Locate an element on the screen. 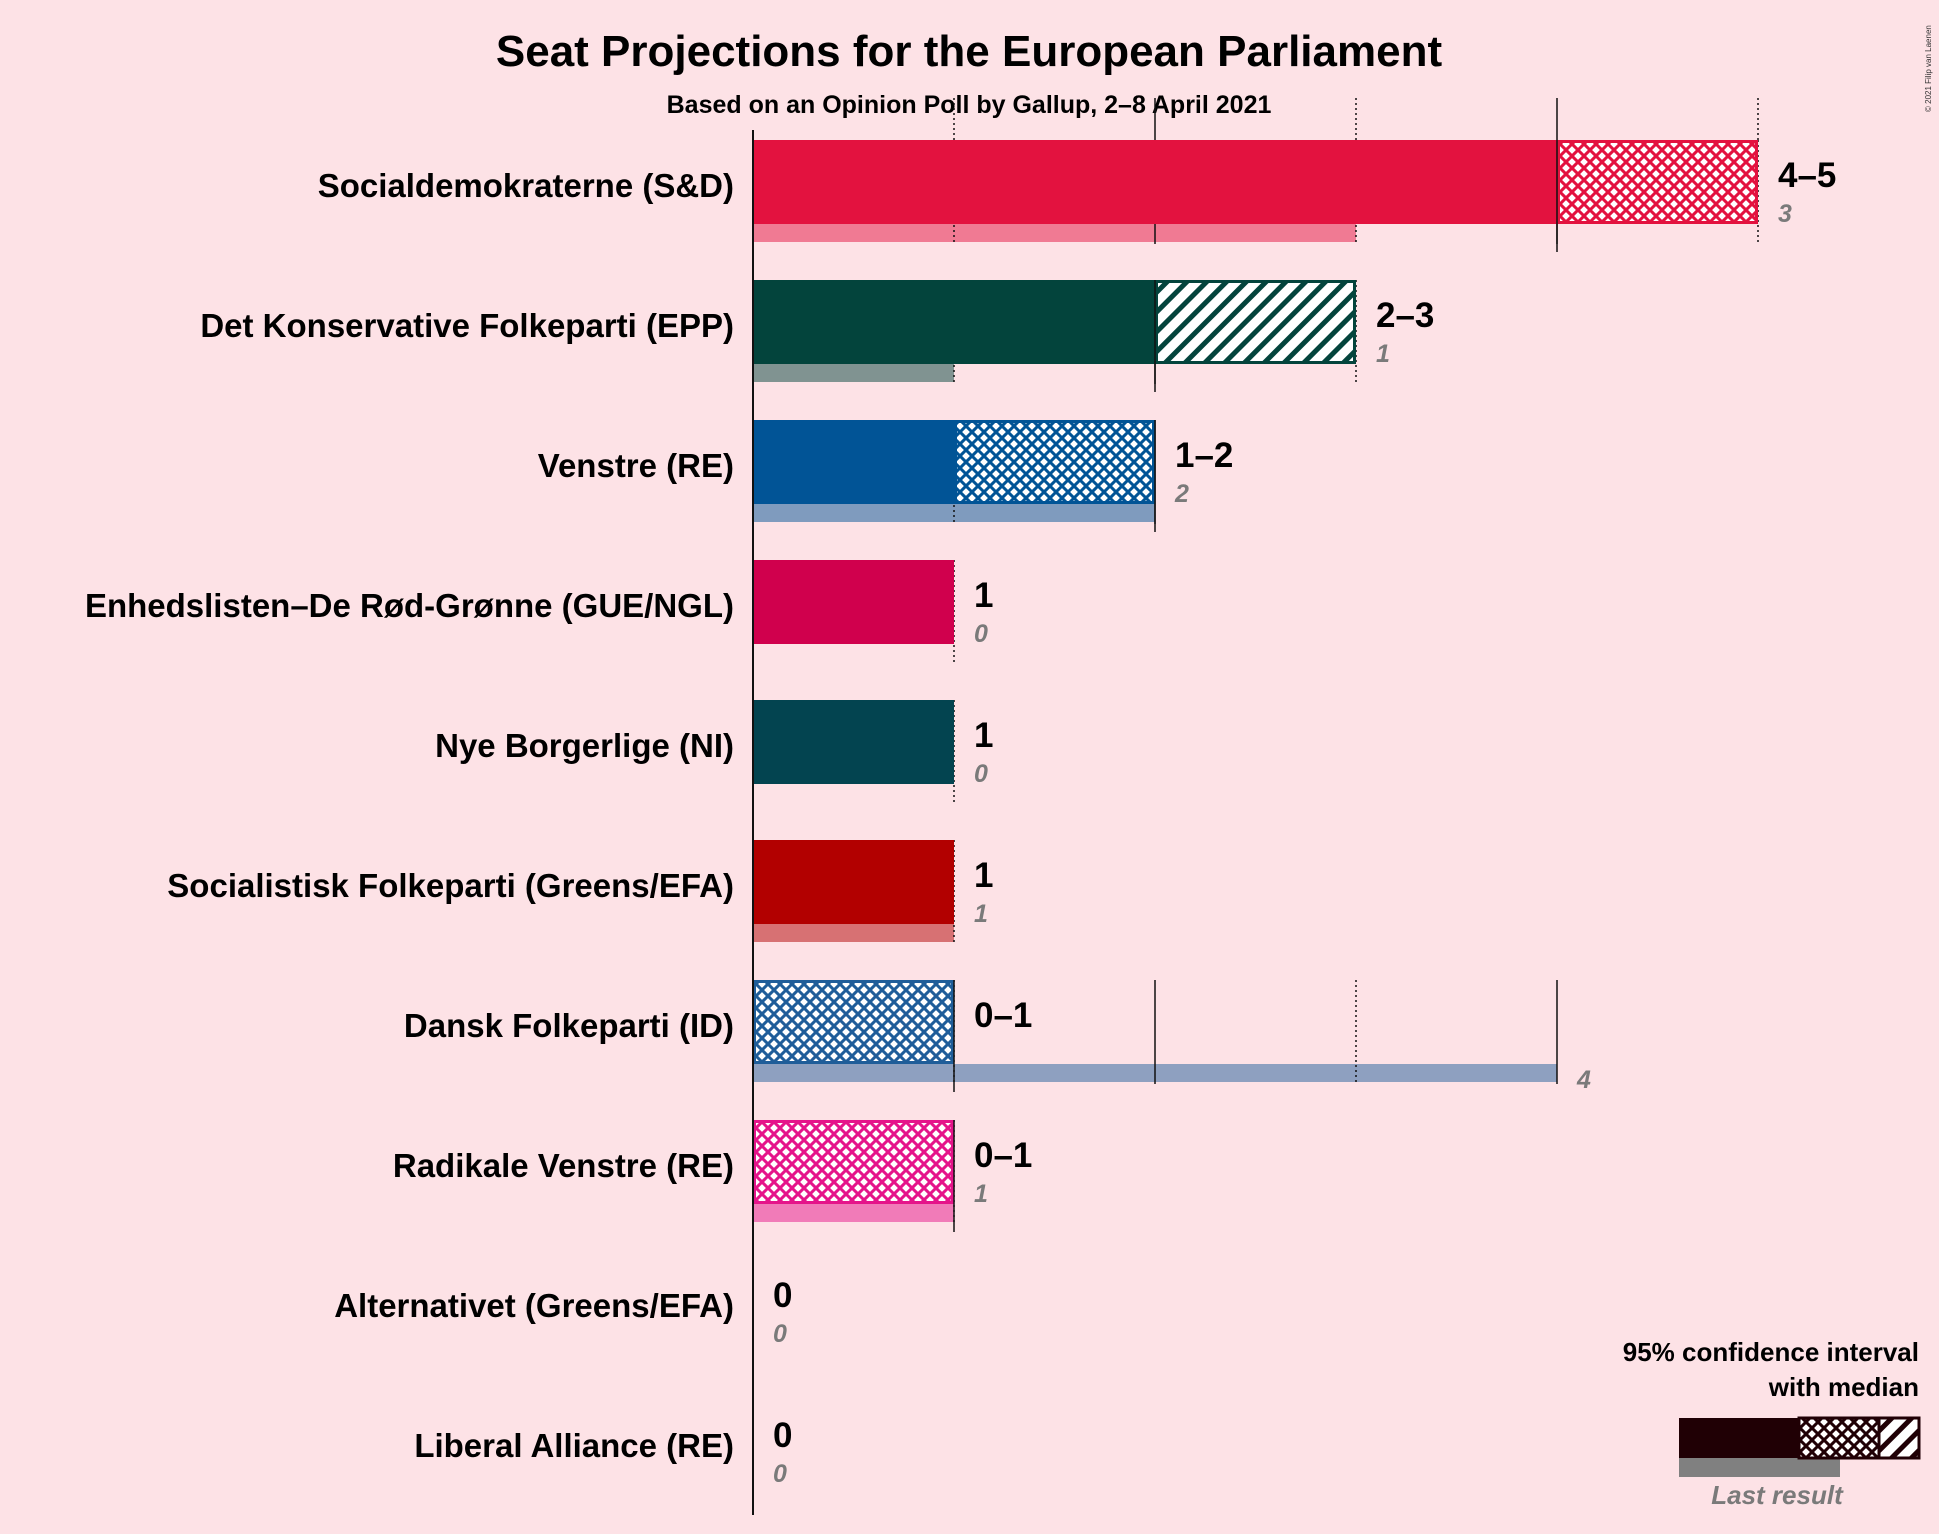 The height and width of the screenshot is (1534, 1939). last-result-label: 4 is located at coordinates (1583, 1080).